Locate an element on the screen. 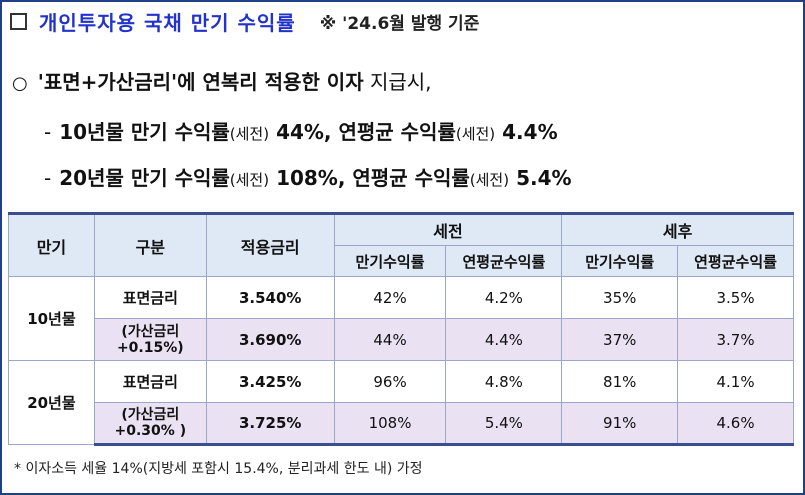  posttax-maturity-cell: 35% is located at coordinates (620, 297).